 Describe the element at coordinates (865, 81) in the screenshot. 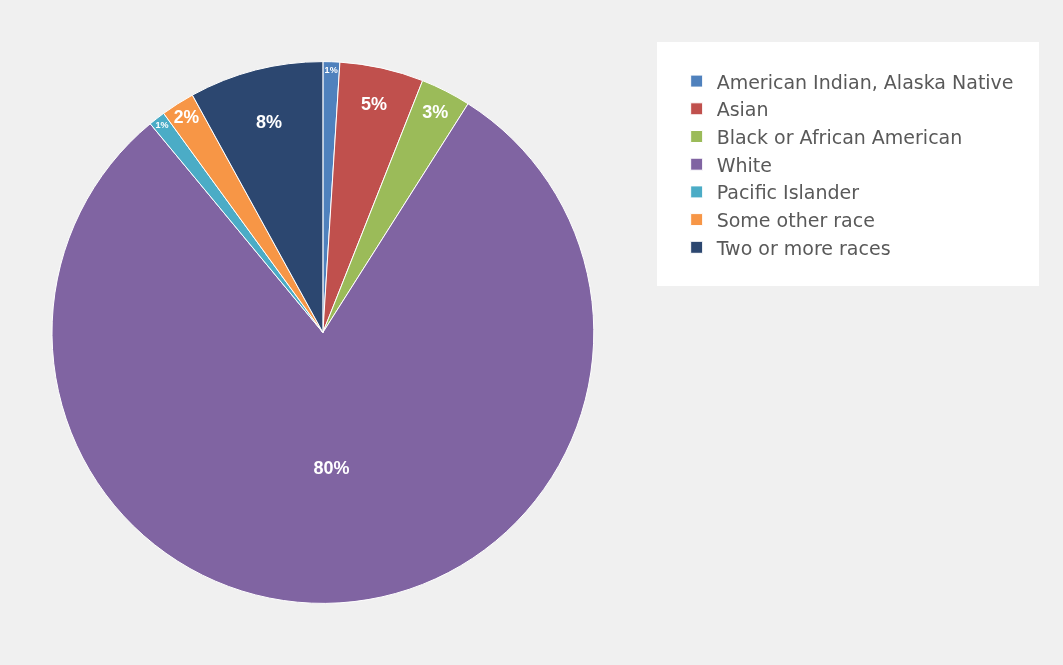

I see `legend-label: American Indian, Alaska Native` at that location.